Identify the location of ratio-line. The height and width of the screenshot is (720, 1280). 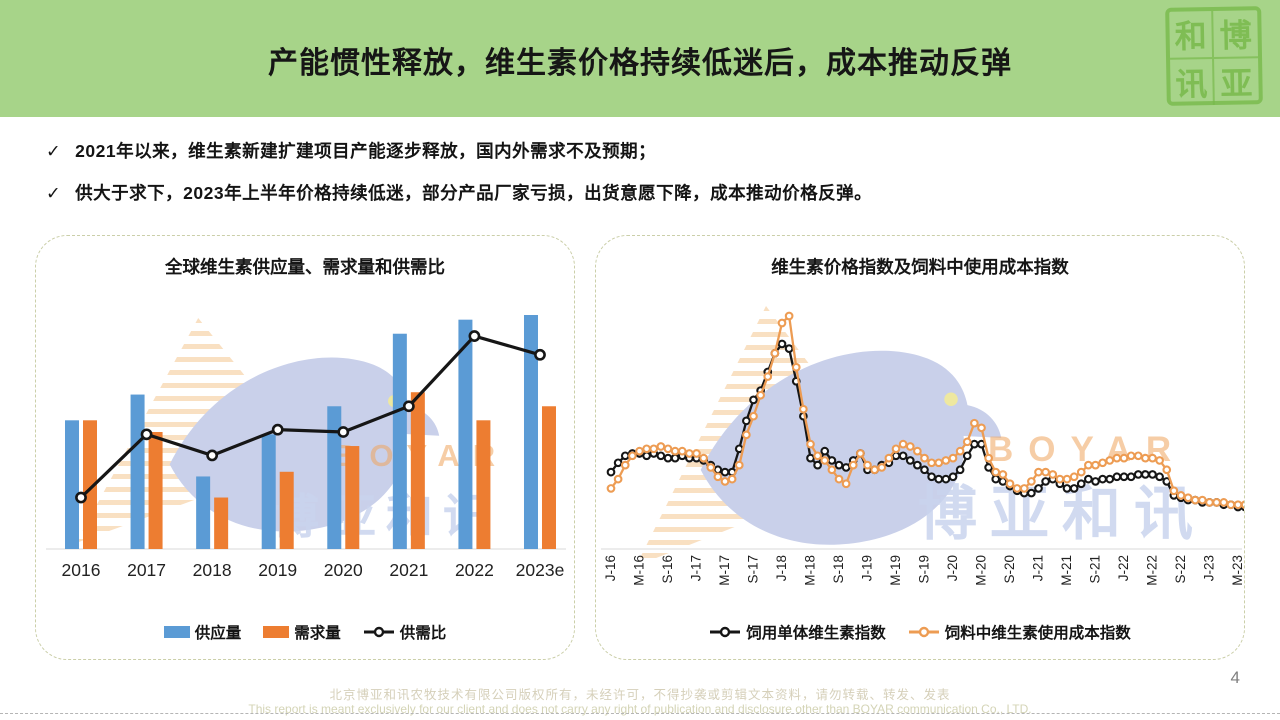
(310, 416).